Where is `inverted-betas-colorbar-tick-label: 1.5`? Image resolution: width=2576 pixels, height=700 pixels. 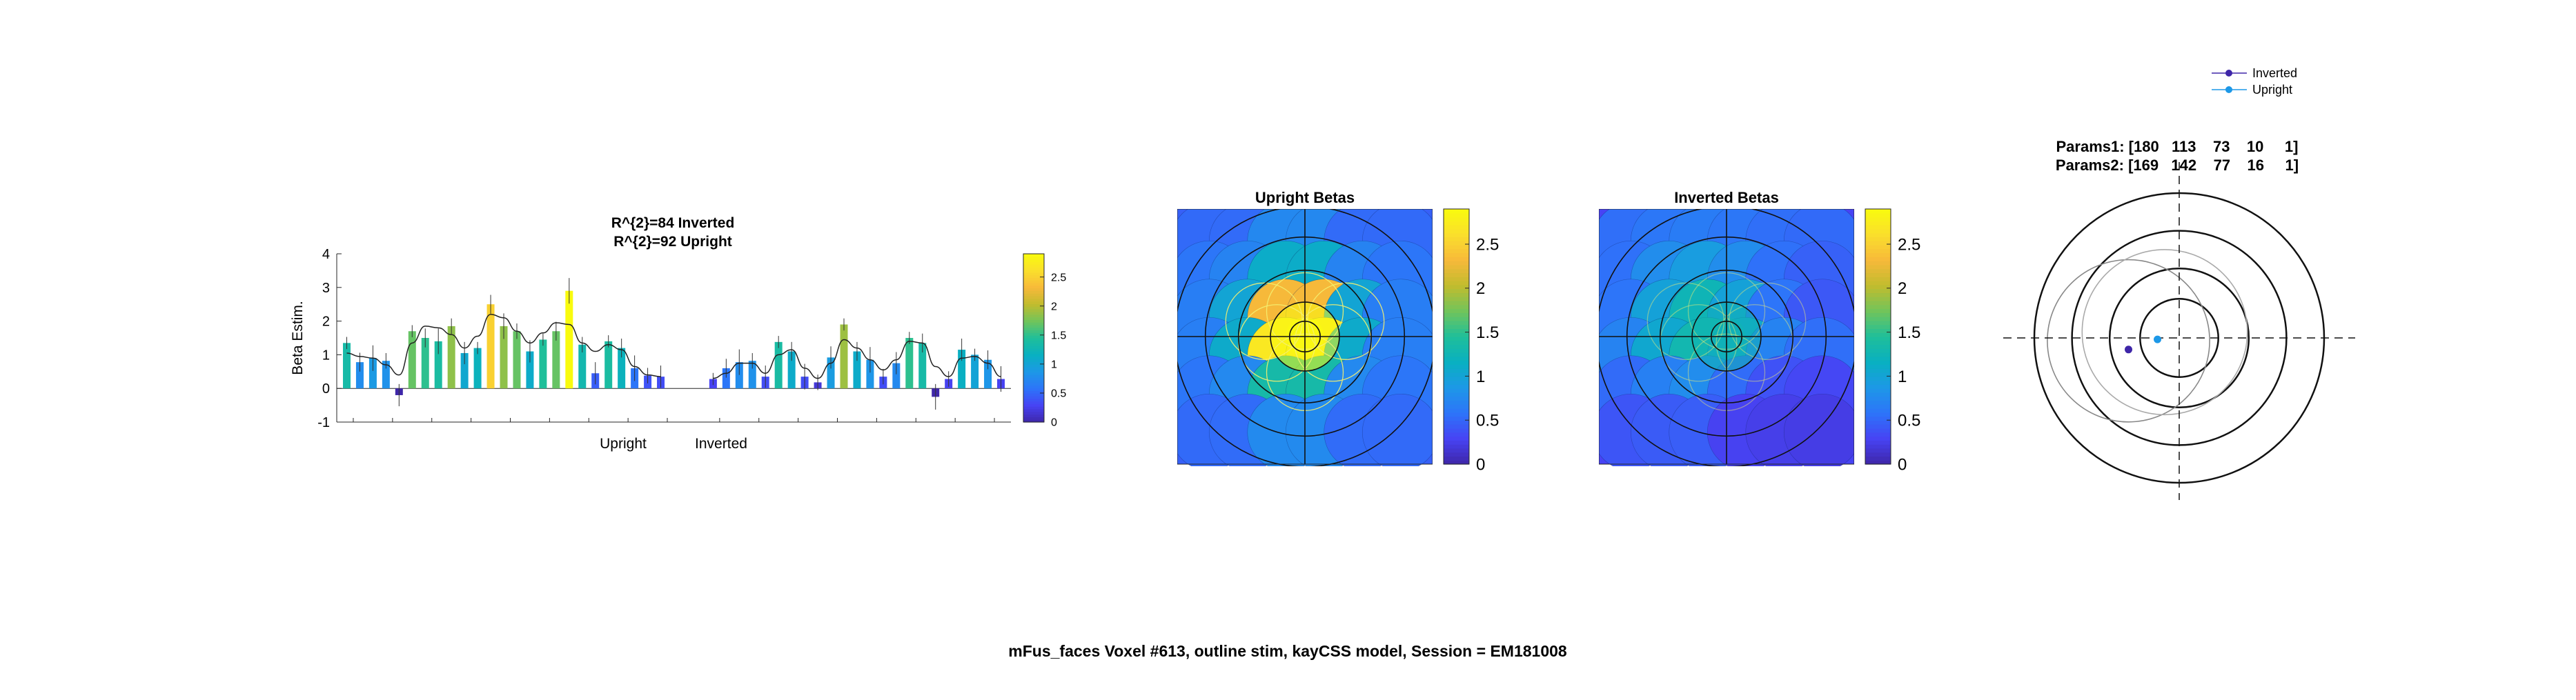 inverted-betas-colorbar-tick-label: 1.5 is located at coordinates (1909, 332).